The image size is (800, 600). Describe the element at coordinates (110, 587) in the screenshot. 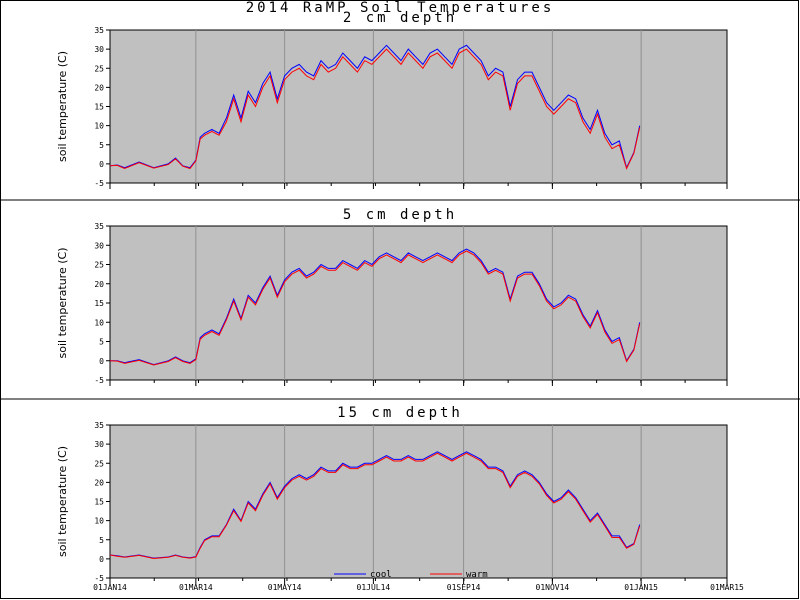

I see `x-tick-label: 01JAN14` at that location.